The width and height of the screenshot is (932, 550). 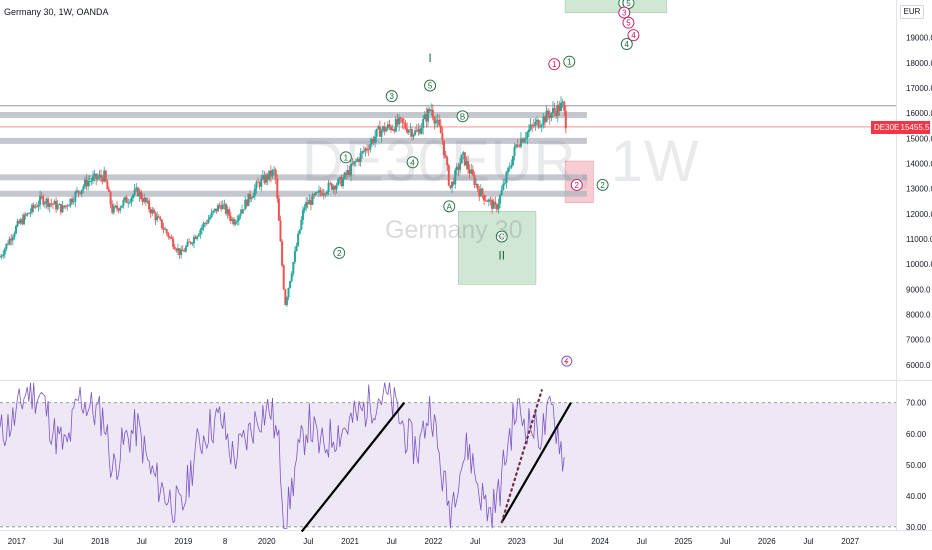 What do you see at coordinates (919, 214) in the screenshot?
I see `price-tick-label: 12000.0` at bounding box center [919, 214].